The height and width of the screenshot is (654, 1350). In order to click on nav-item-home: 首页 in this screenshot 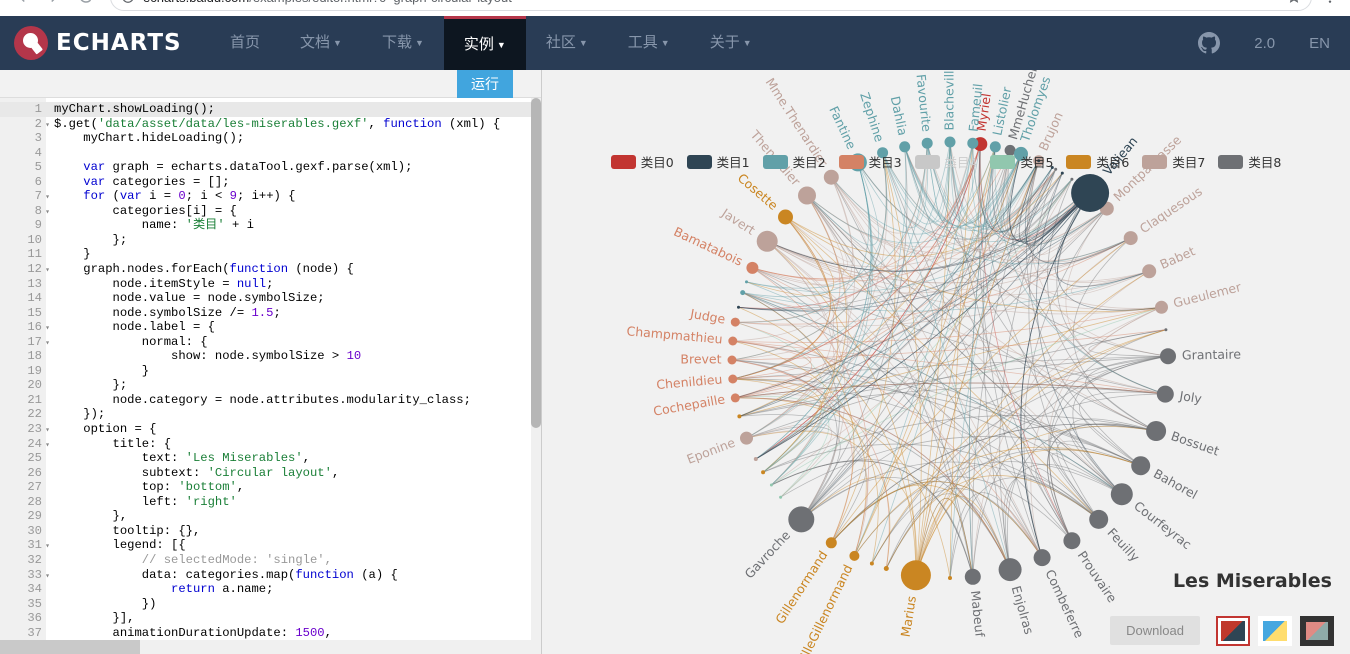, I will do `click(245, 43)`.